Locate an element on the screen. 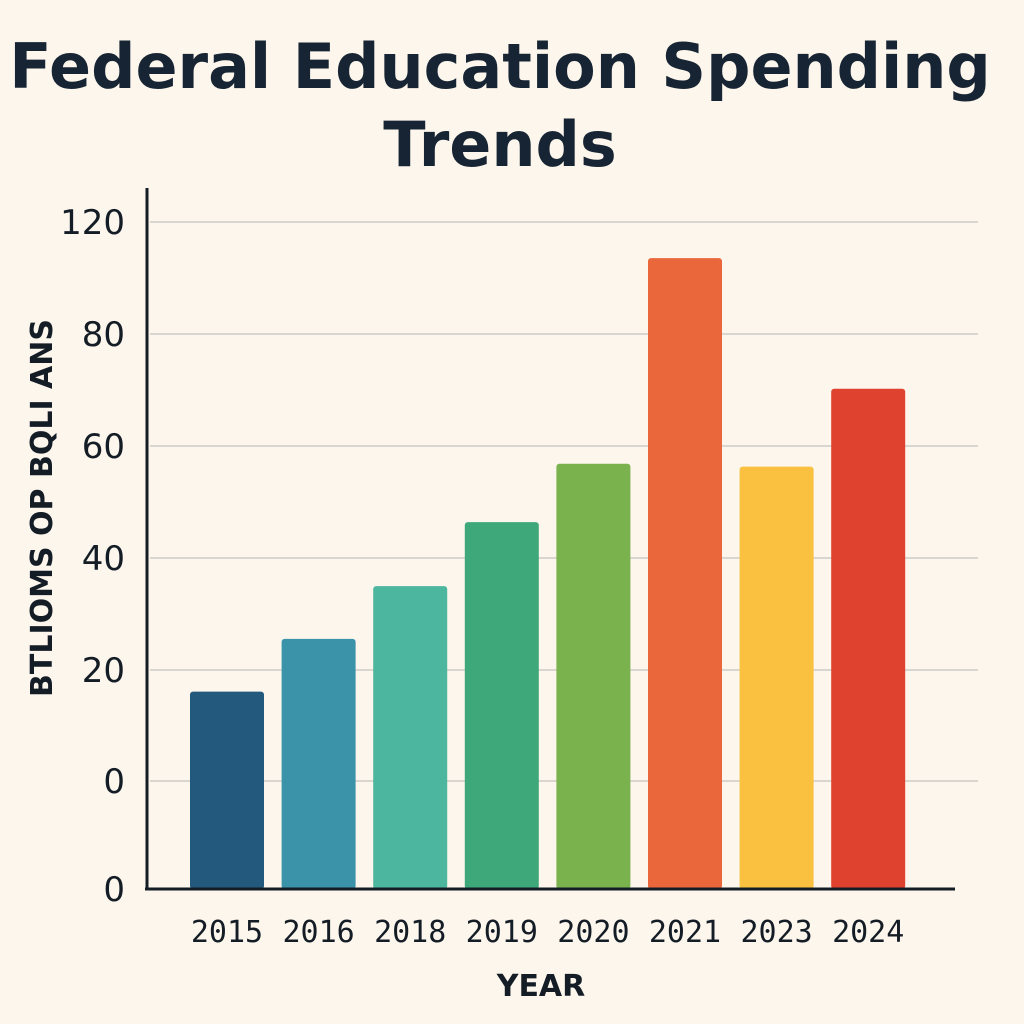 Image resolution: width=1024 pixels, height=1024 pixels. y-tick-label: 120 is located at coordinates (92, 223).